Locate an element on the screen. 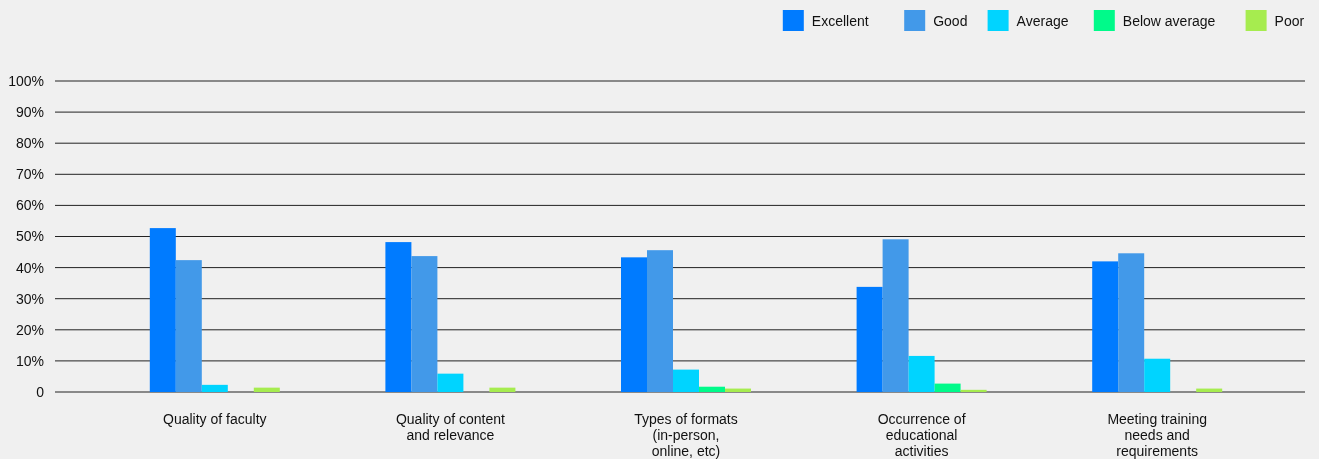  y-tick-label: 90% is located at coordinates (29, 112).